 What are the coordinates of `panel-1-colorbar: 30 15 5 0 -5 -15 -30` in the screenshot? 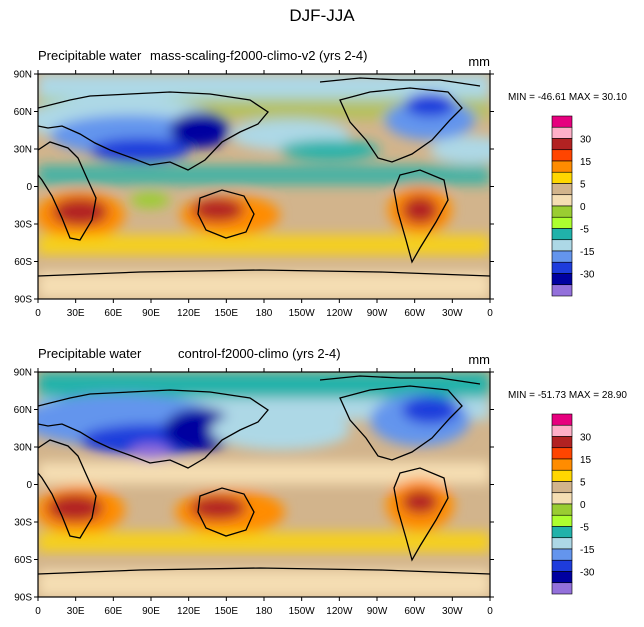 It's located at (573, 206).